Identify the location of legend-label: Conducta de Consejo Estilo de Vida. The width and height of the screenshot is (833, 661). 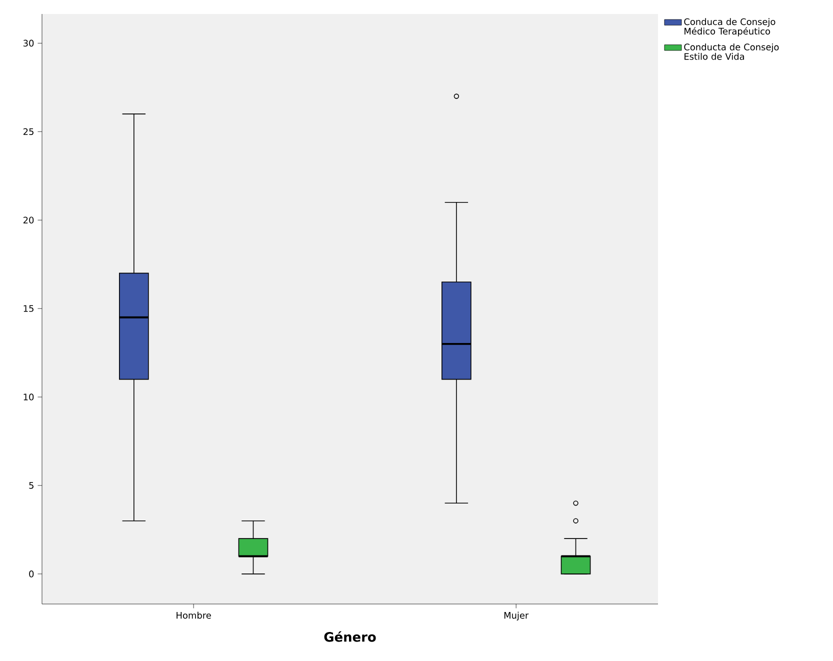
(731, 51).